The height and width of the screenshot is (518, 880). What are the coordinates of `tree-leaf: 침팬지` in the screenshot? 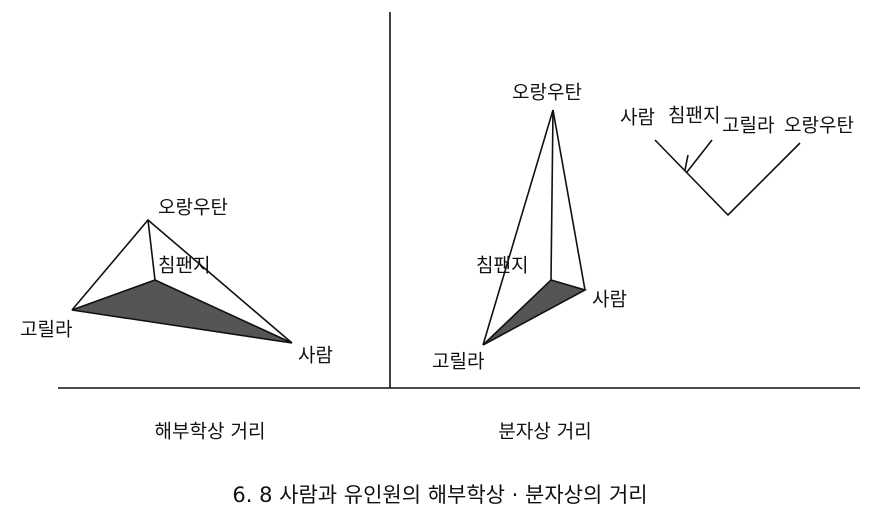 It's located at (694, 116).